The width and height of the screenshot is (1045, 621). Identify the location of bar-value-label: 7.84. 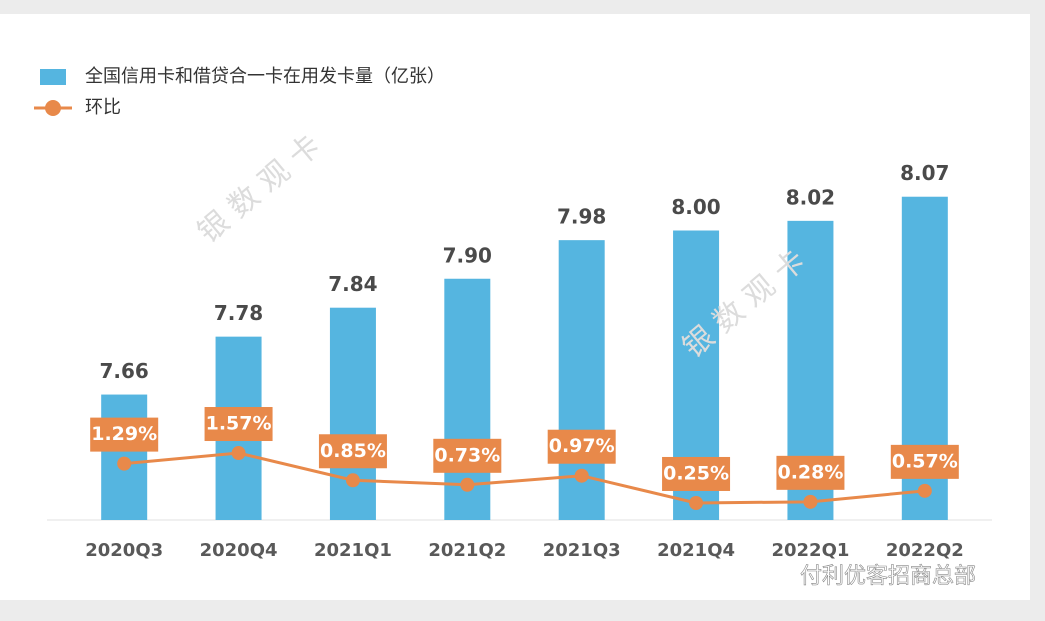
(352, 284).